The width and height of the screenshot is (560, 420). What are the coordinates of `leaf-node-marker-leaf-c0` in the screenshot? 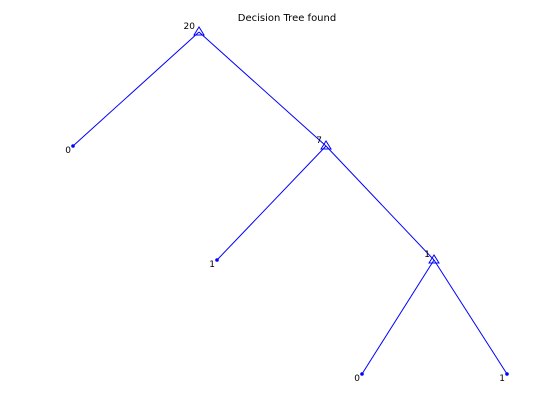 It's located at (362, 374).